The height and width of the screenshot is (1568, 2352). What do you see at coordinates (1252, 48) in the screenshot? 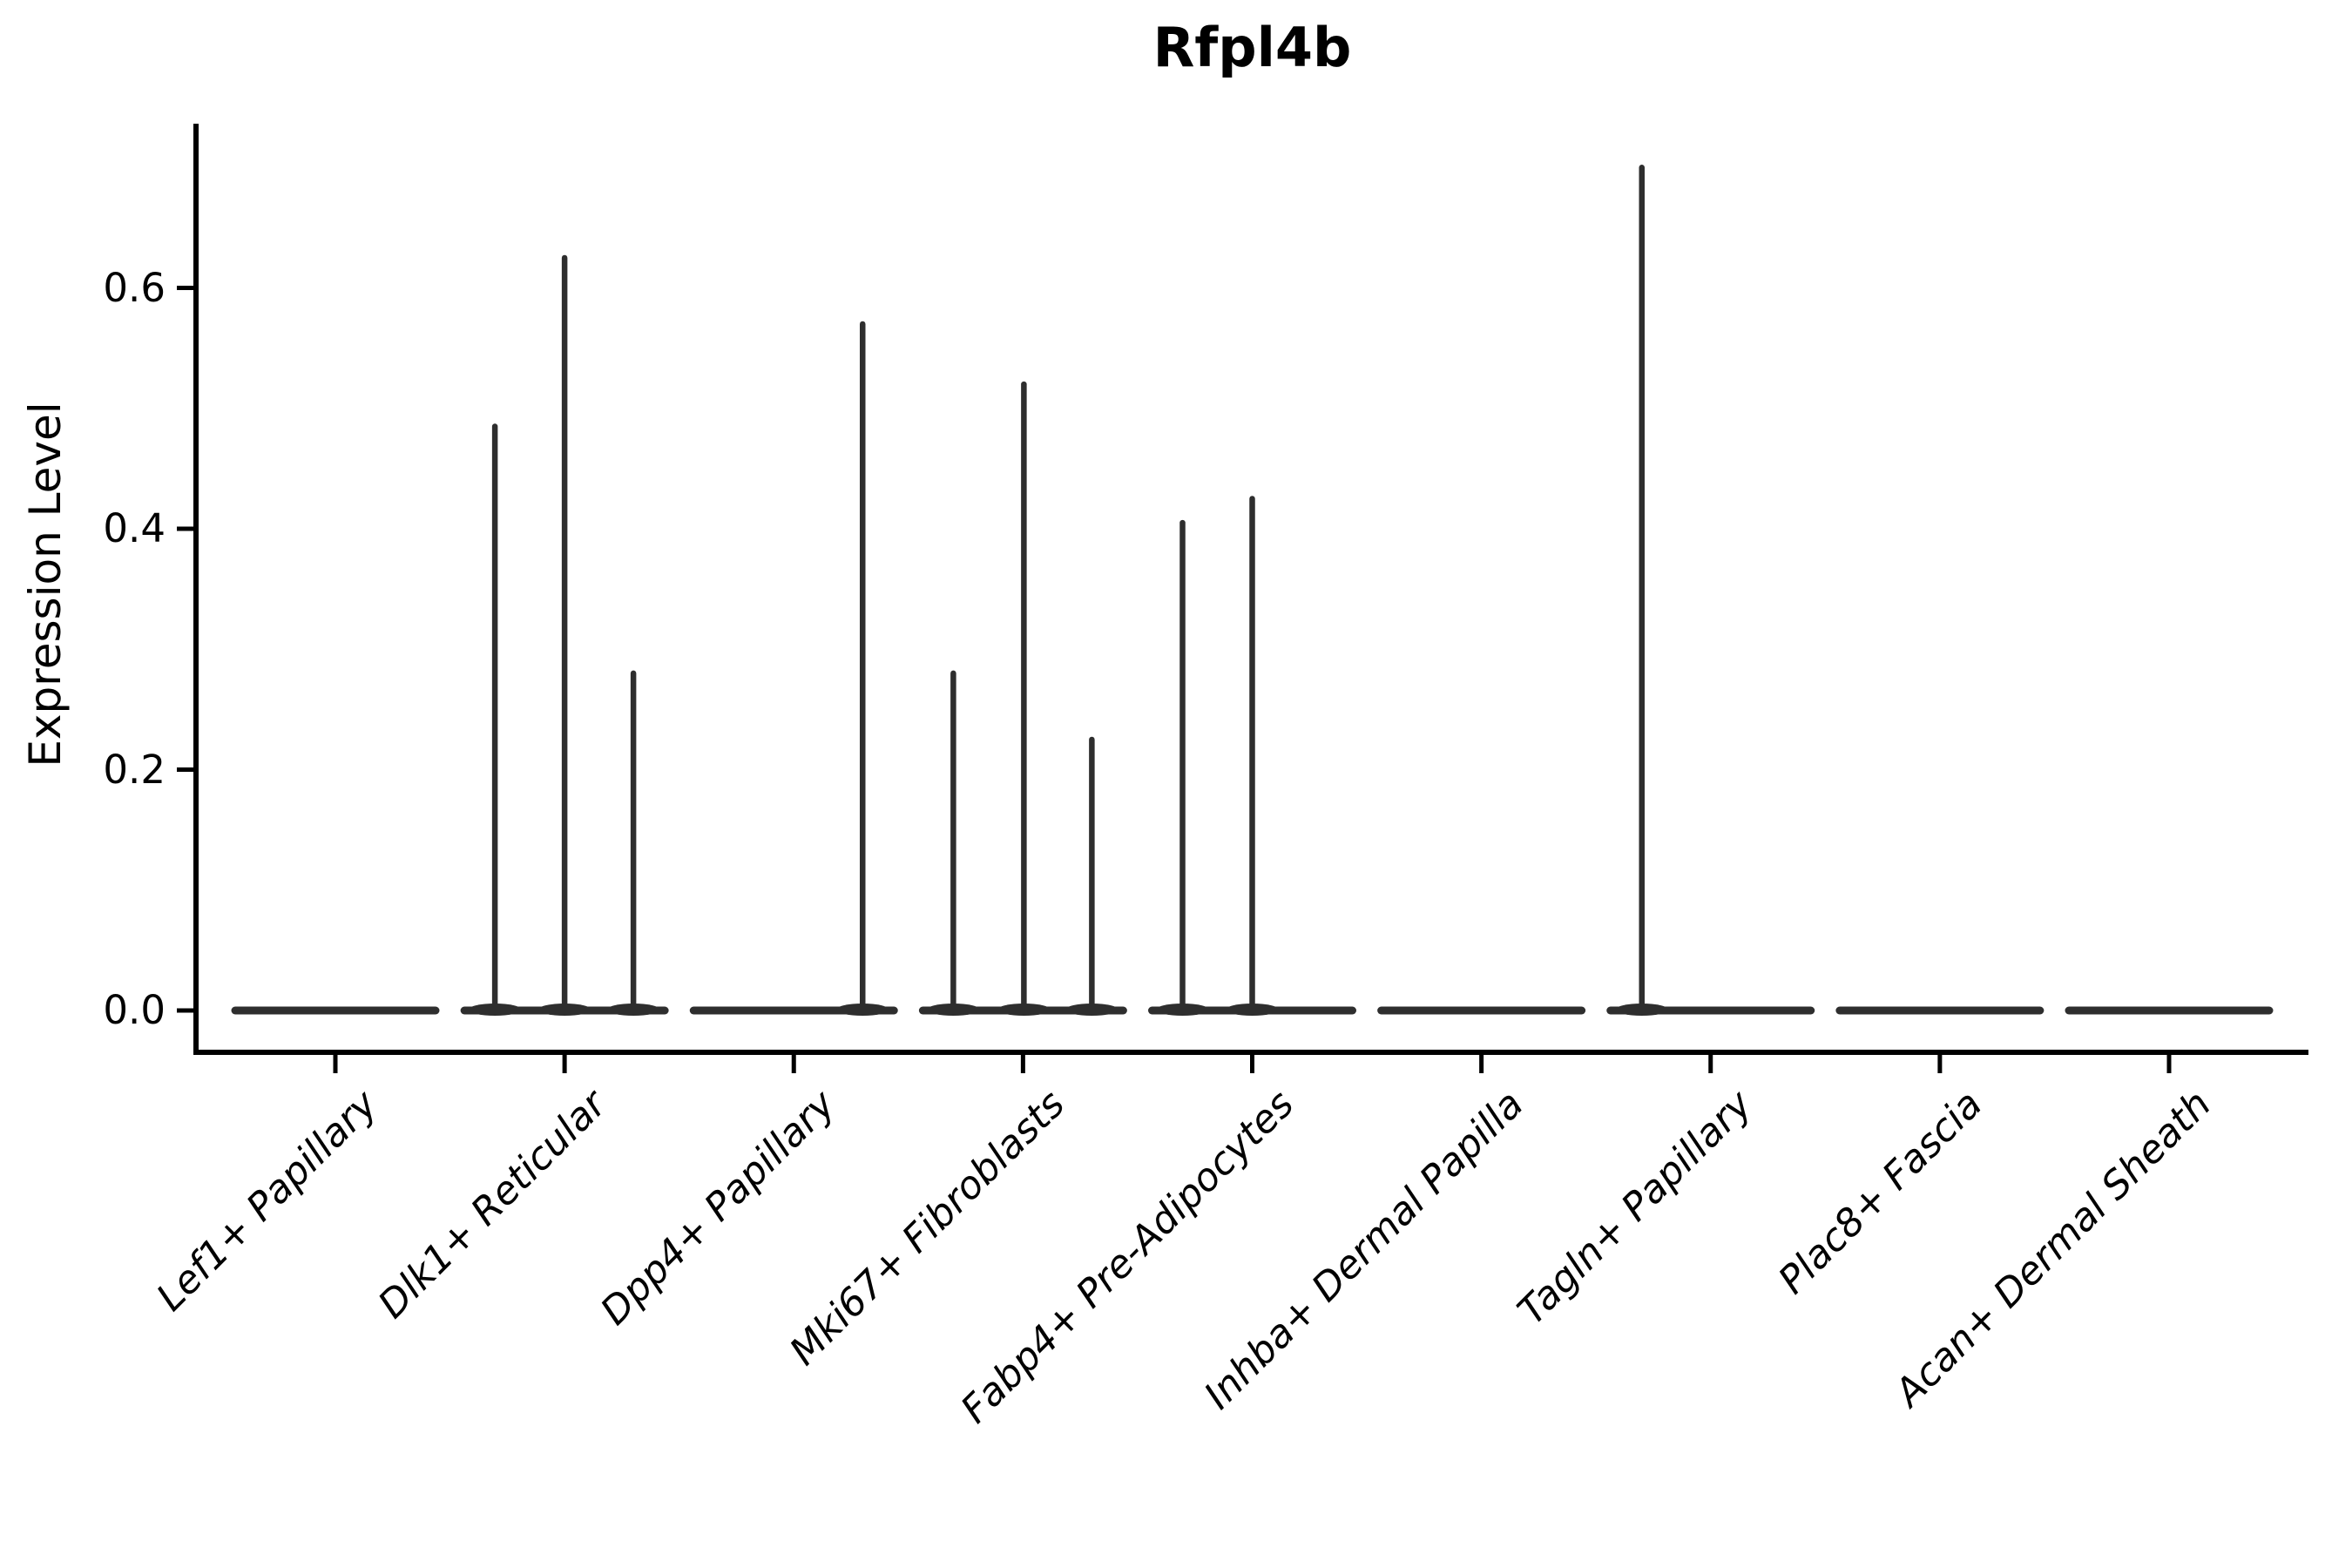
I see `chart-title: Rfpl4b` at bounding box center [1252, 48].